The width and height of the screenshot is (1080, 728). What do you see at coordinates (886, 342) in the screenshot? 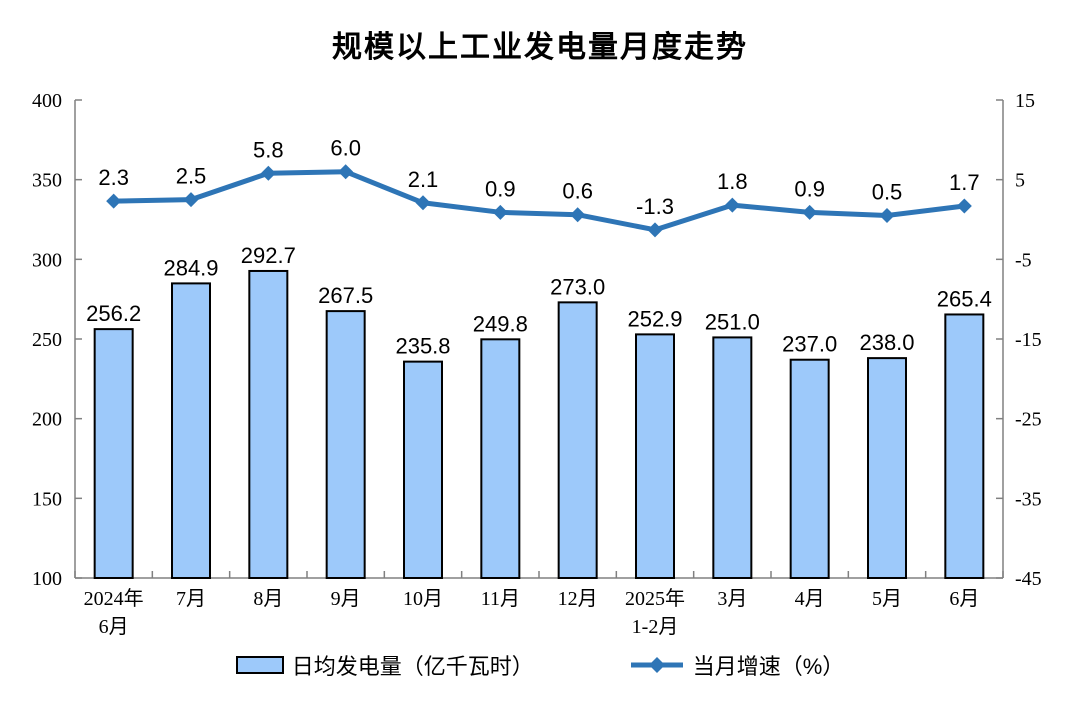
I see `bar-value-label: 238.0` at bounding box center [886, 342].